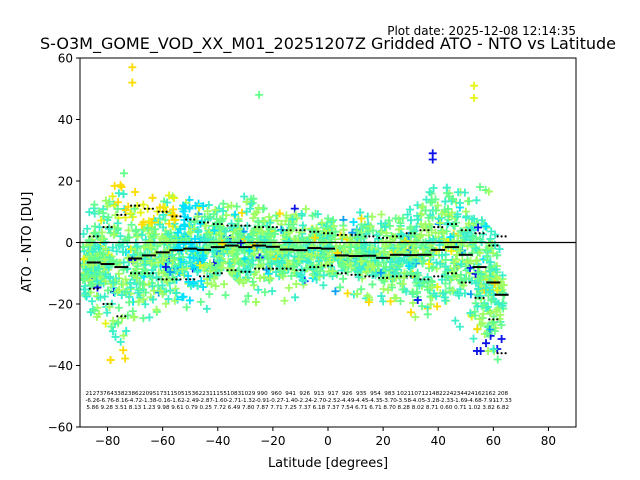  Describe the element at coordinates (65, 120) in the screenshot. I see `y-tick-label: 40` at that location.